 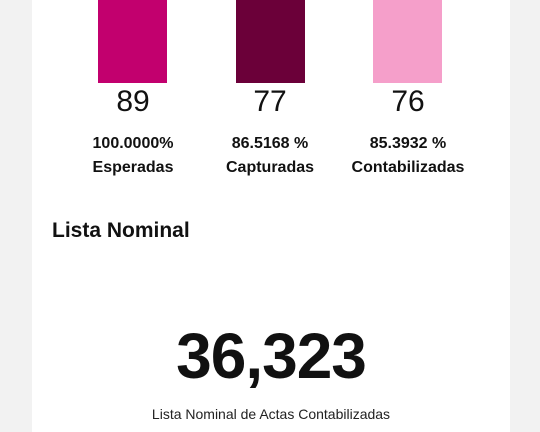 What do you see at coordinates (270, 143) in the screenshot?
I see `stat-percent-capturadas: 86.5168 %` at bounding box center [270, 143].